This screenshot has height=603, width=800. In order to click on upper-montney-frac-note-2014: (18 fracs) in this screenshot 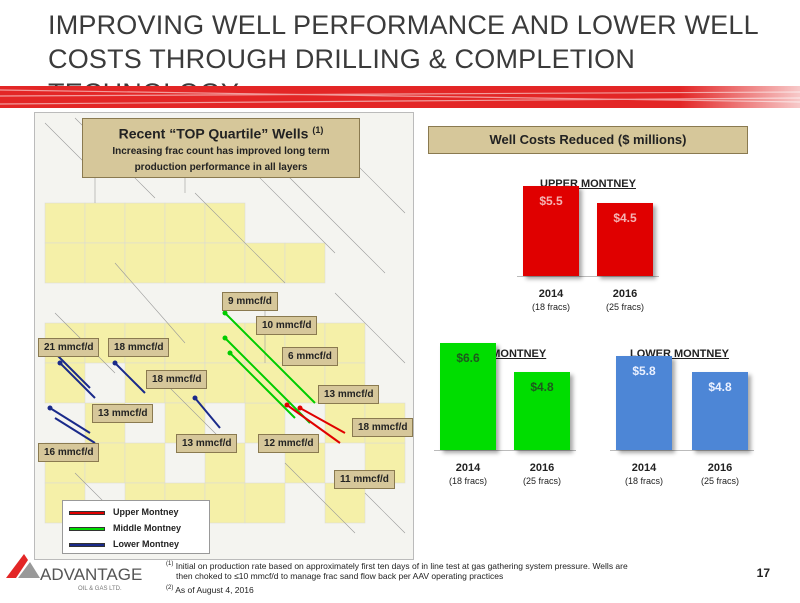, I will do `click(550, 307)`.